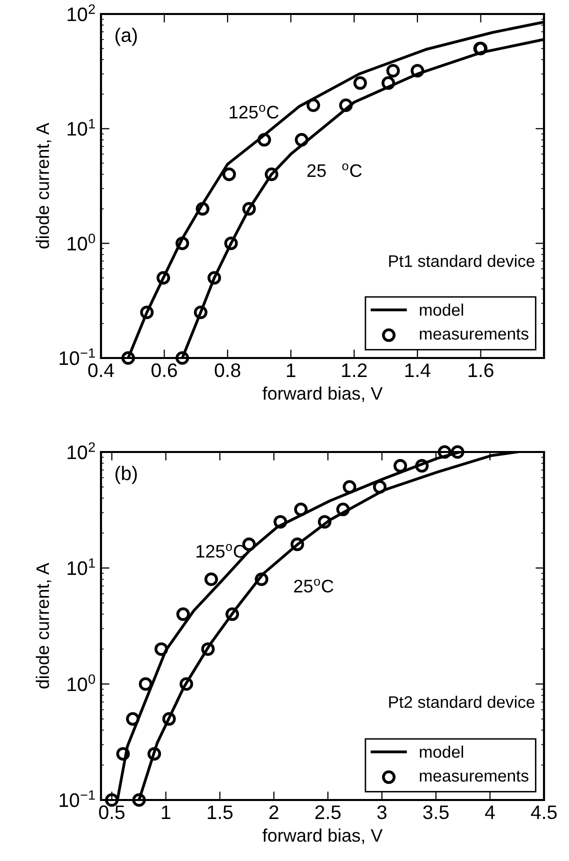 The width and height of the screenshot is (569, 861). Describe the element at coordinates (381, 812) in the screenshot. I see `x-tick-label: 3` at that location.